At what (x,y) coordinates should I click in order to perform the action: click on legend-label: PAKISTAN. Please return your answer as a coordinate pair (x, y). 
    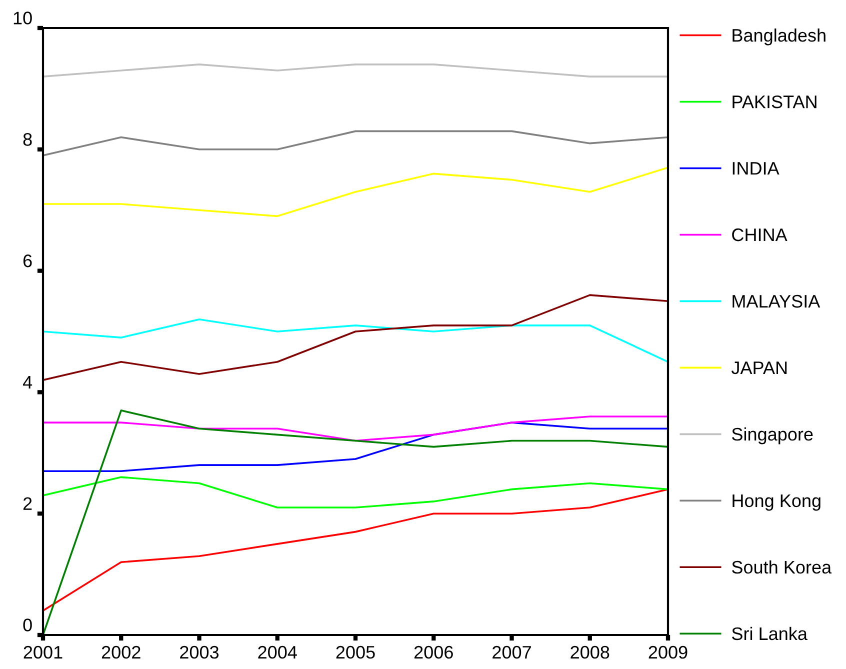
    Looking at the image, I should click on (774, 101).